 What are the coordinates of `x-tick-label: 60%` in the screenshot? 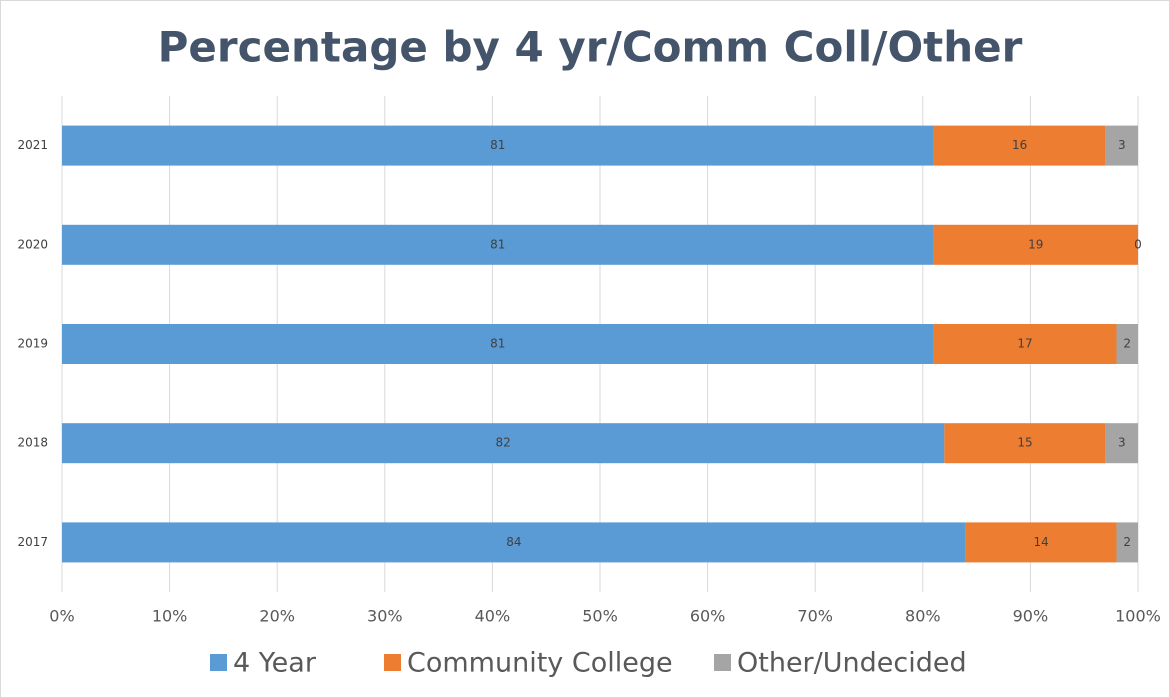 It's located at (708, 616).